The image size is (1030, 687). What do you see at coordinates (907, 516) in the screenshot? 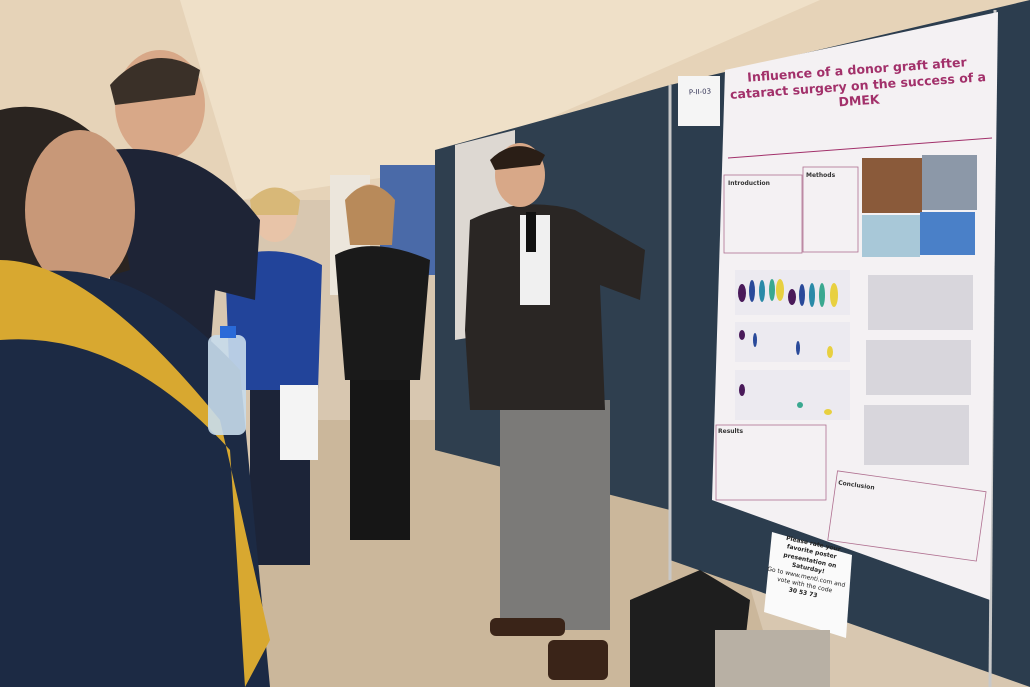
I see `conclusion-box` at bounding box center [907, 516].